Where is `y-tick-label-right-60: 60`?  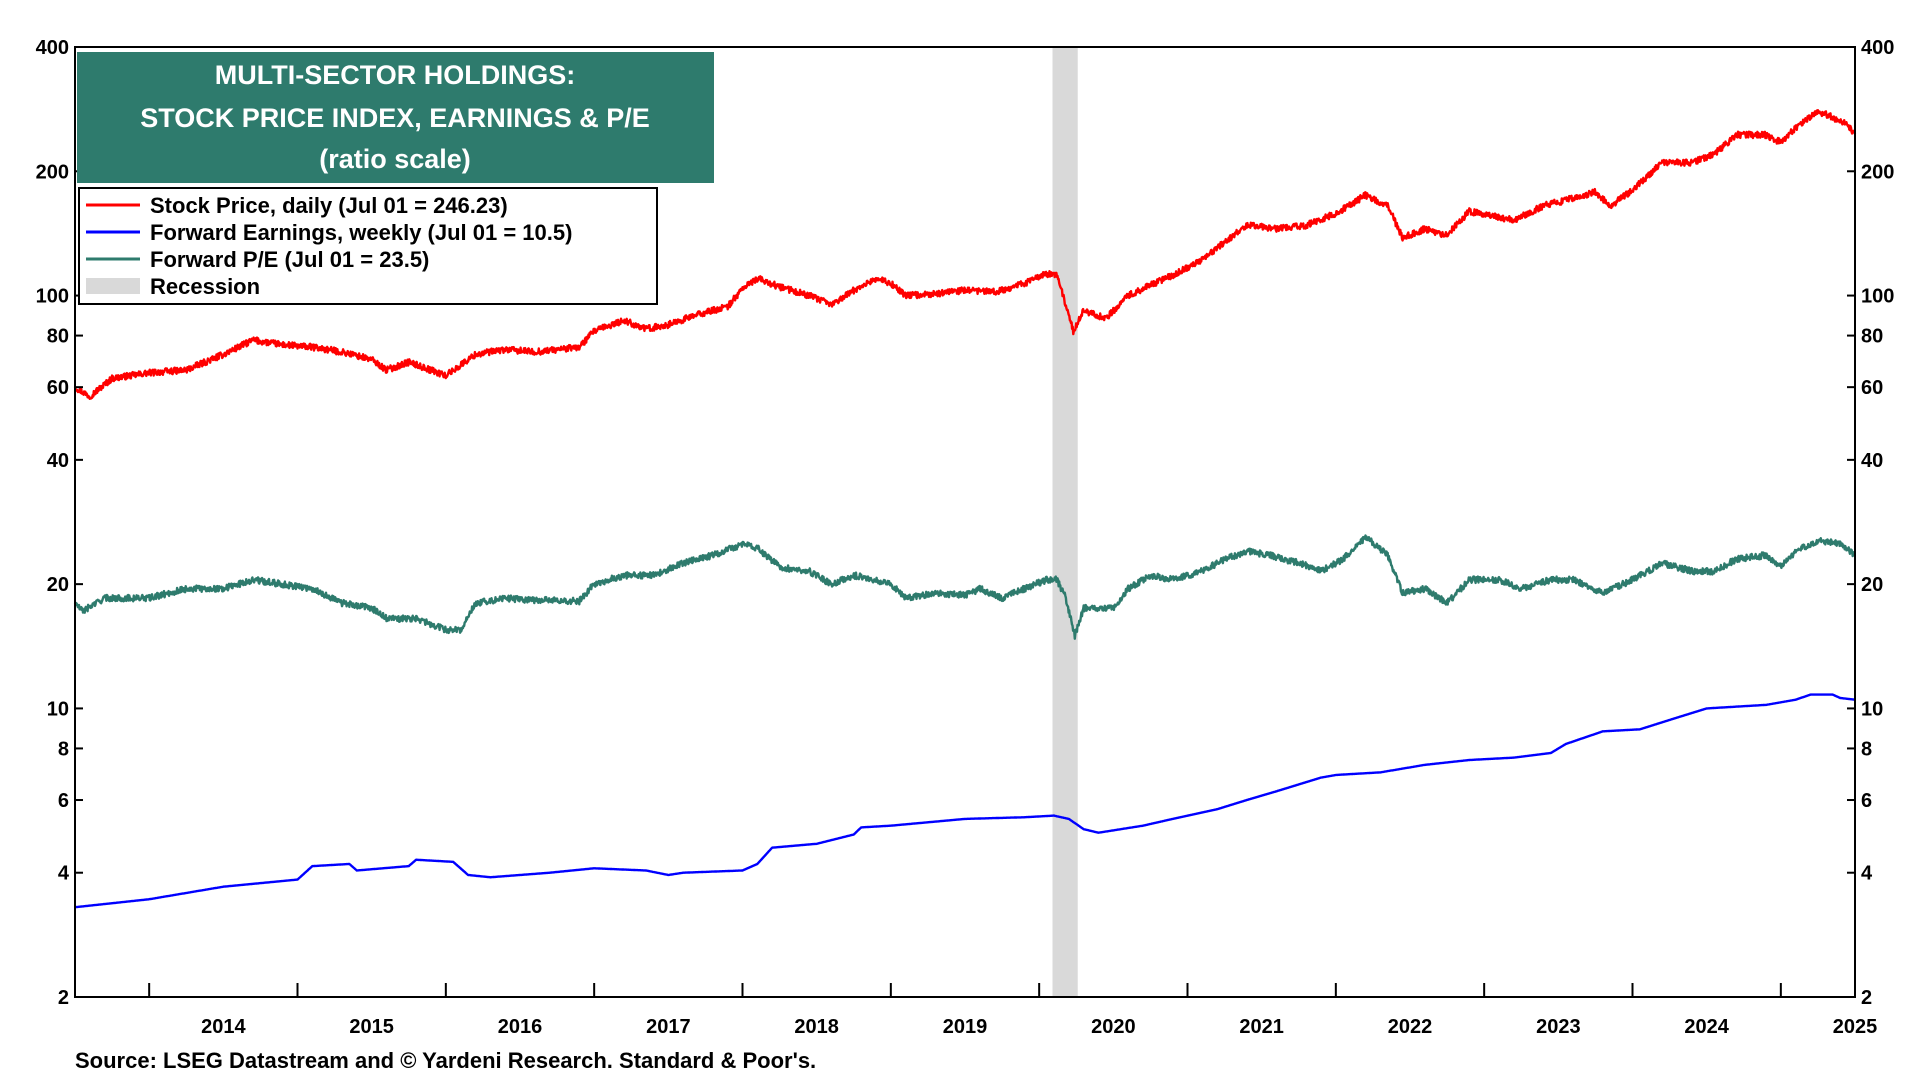
y-tick-label-right-60: 60 is located at coordinates (1872, 388).